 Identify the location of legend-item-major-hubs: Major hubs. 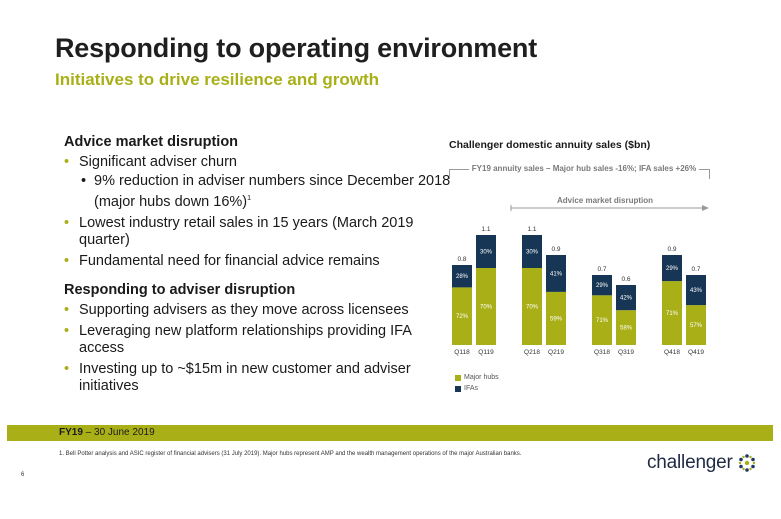
(477, 377).